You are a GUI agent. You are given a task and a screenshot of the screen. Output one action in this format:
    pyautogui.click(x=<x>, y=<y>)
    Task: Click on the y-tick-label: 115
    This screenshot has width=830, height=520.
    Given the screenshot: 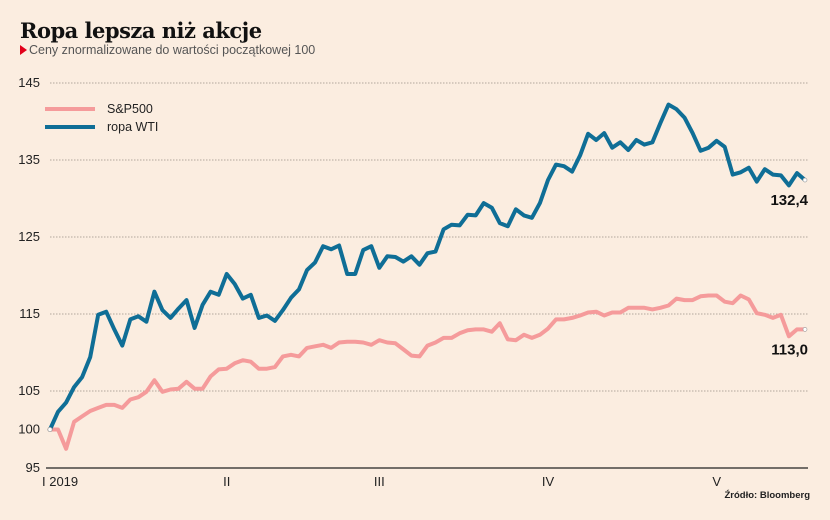 What is the action you would take?
    pyautogui.click(x=29, y=313)
    